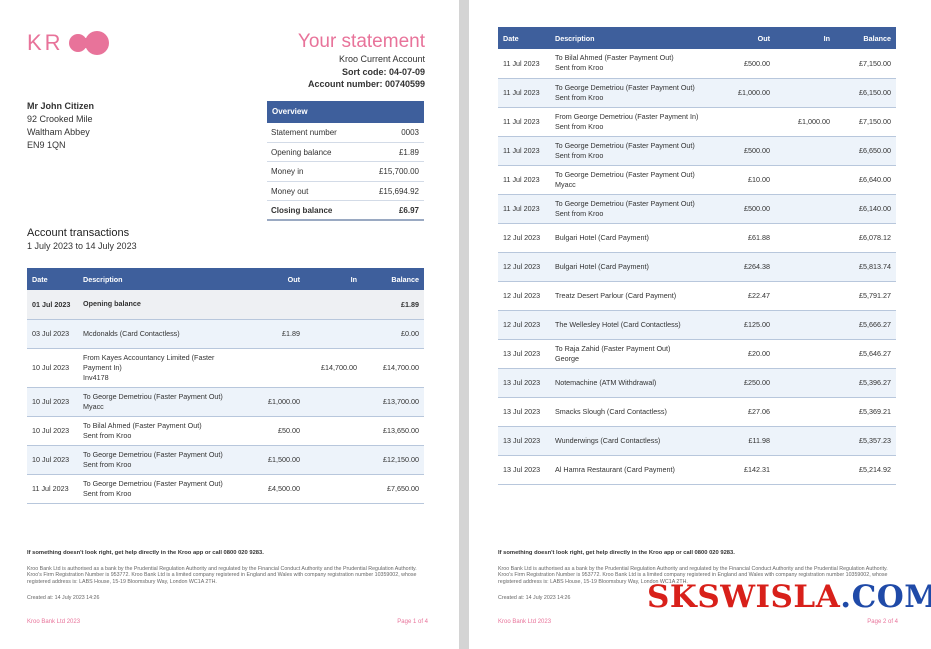 Image resolution: width=931 pixels, height=649 pixels. What do you see at coordinates (366, 84) in the screenshot?
I see `account-number: Account number: 00740599` at bounding box center [366, 84].